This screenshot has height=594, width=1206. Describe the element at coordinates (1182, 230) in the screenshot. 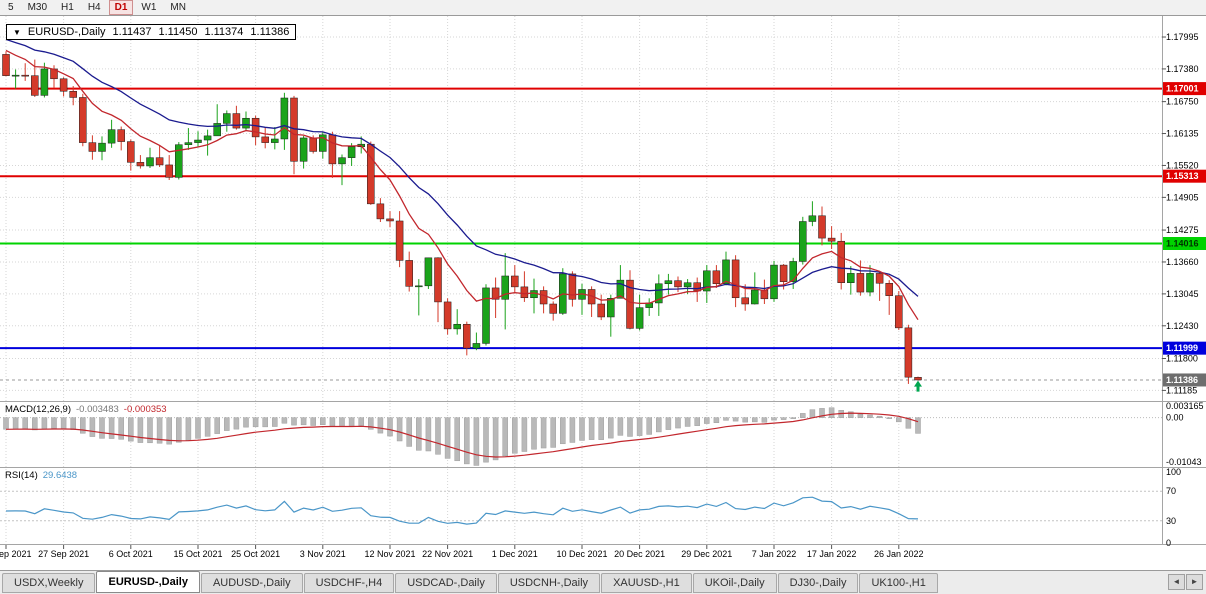

I see `svg-text: 1.14275` at that location.